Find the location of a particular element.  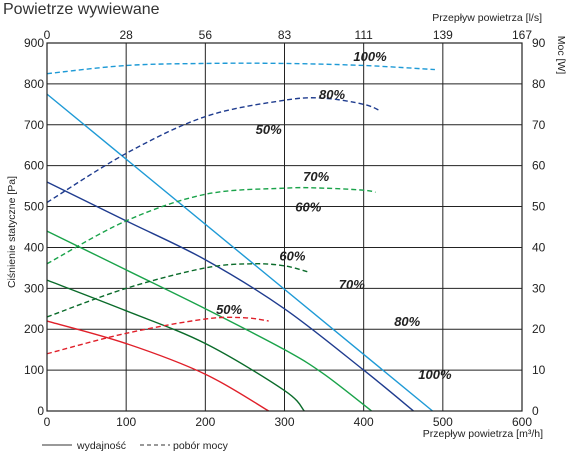

x2-axis-label: Przepływ powietrza [l/s] is located at coordinates (487, 18).